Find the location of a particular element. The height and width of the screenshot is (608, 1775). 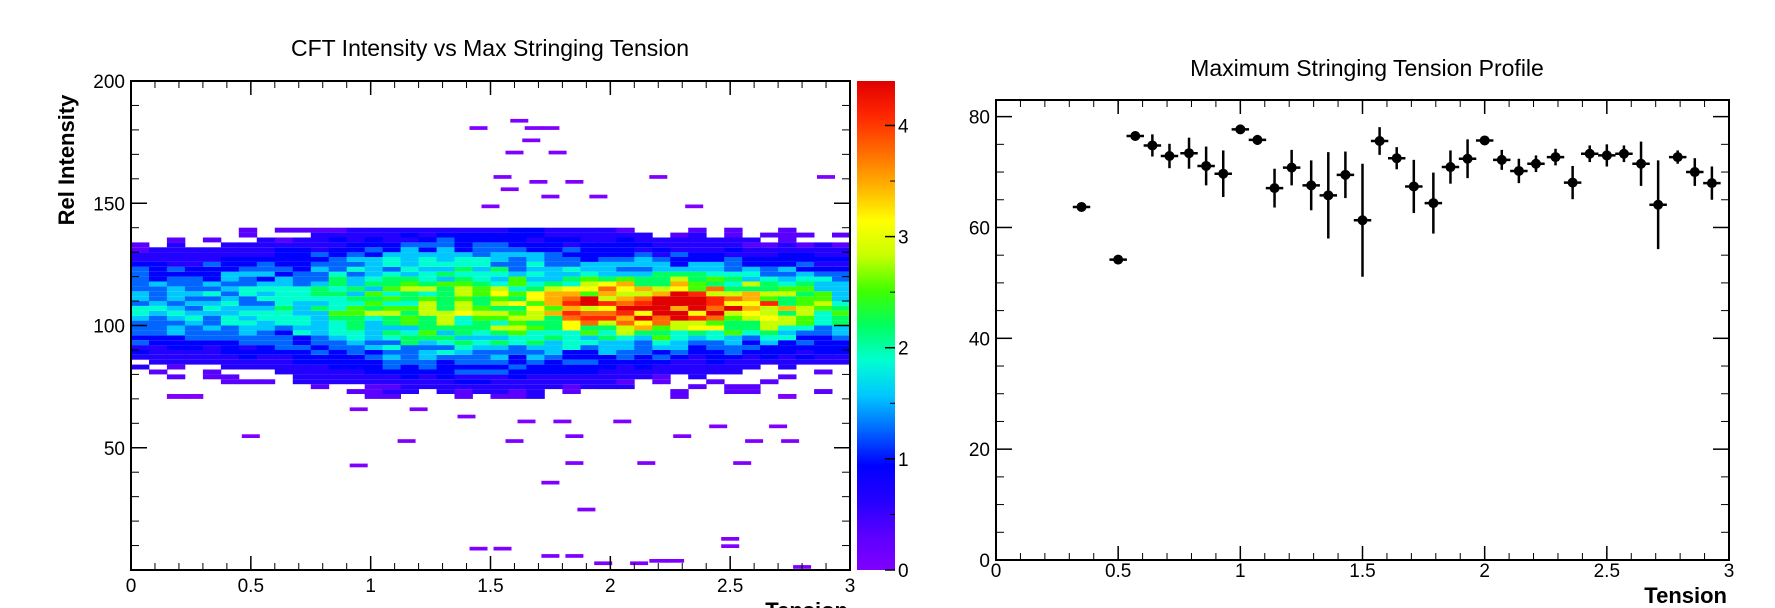

heatmap-sparse-cell is located at coordinates (519, 120).